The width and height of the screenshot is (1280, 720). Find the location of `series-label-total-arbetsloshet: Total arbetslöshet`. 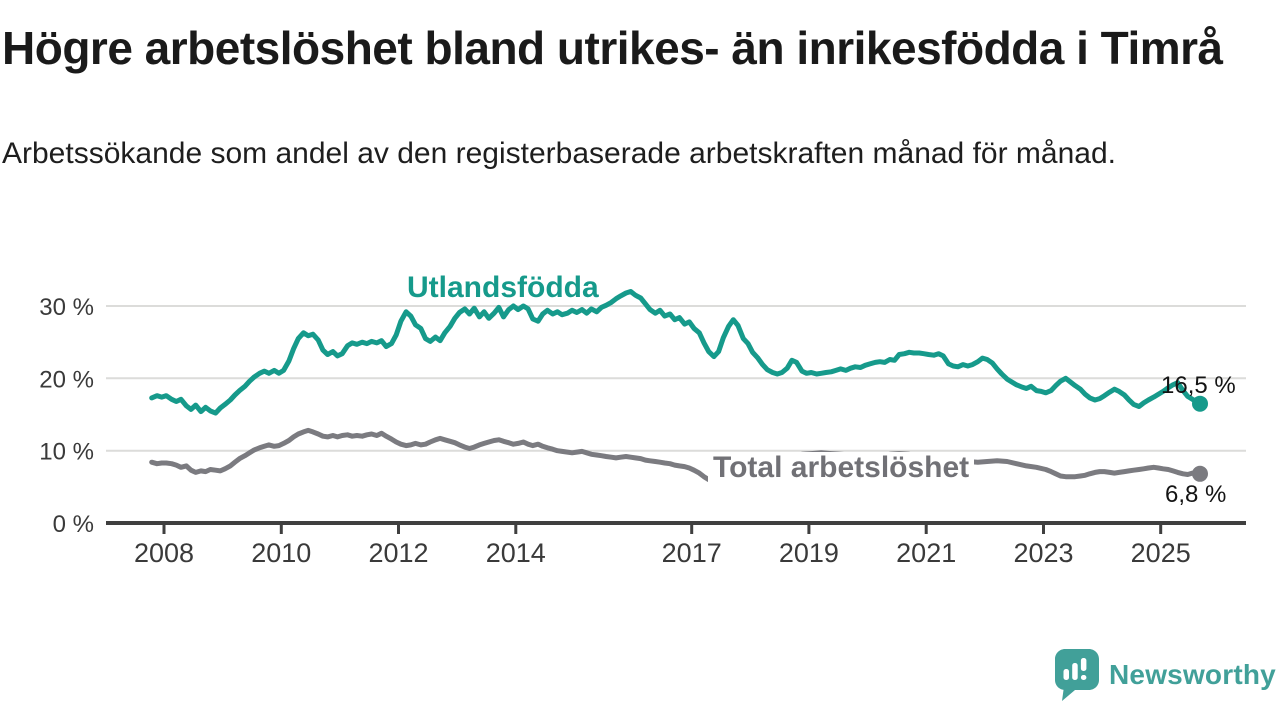

series-label-total-arbetsloshet: Total arbetslöshet is located at coordinates (841, 469).